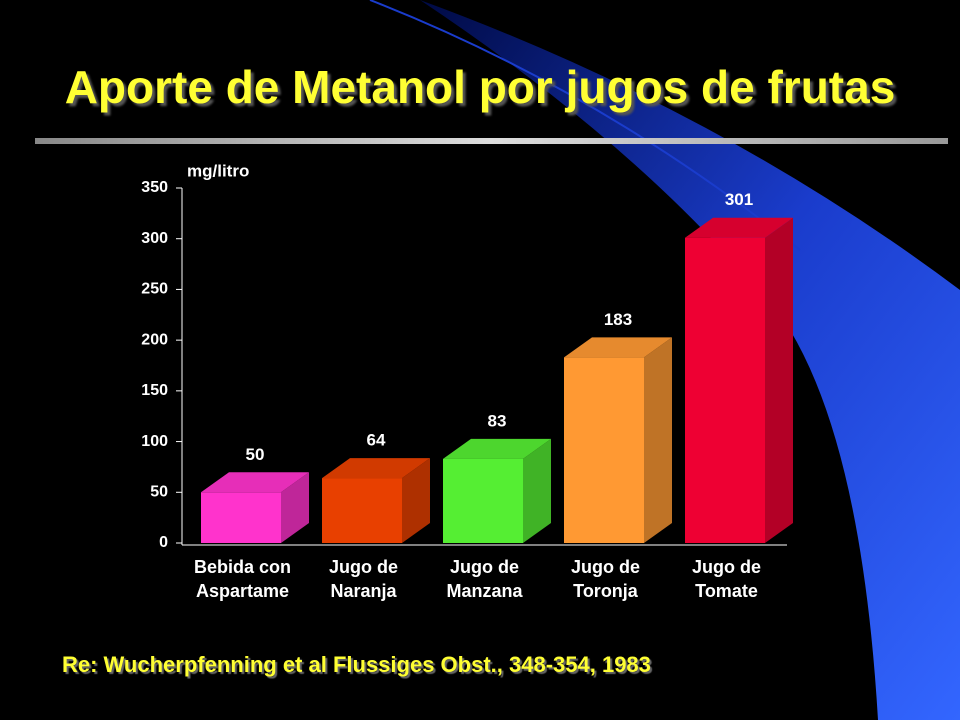 The image size is (960, 720). I want to click on value-label: 301, so click(739, 199).